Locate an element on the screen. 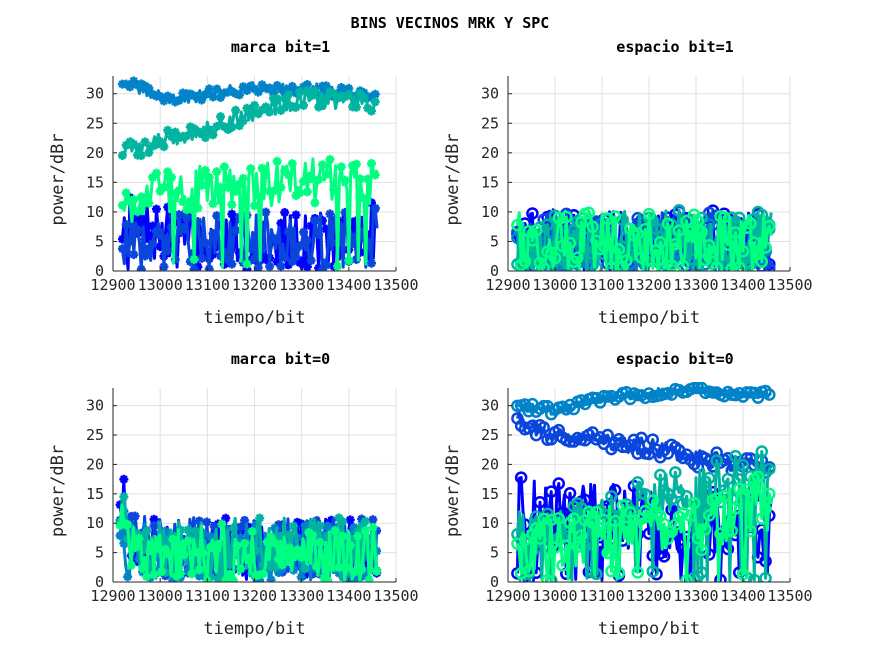  chart-title: marca bit=0 is located at coordinates (280, 359).